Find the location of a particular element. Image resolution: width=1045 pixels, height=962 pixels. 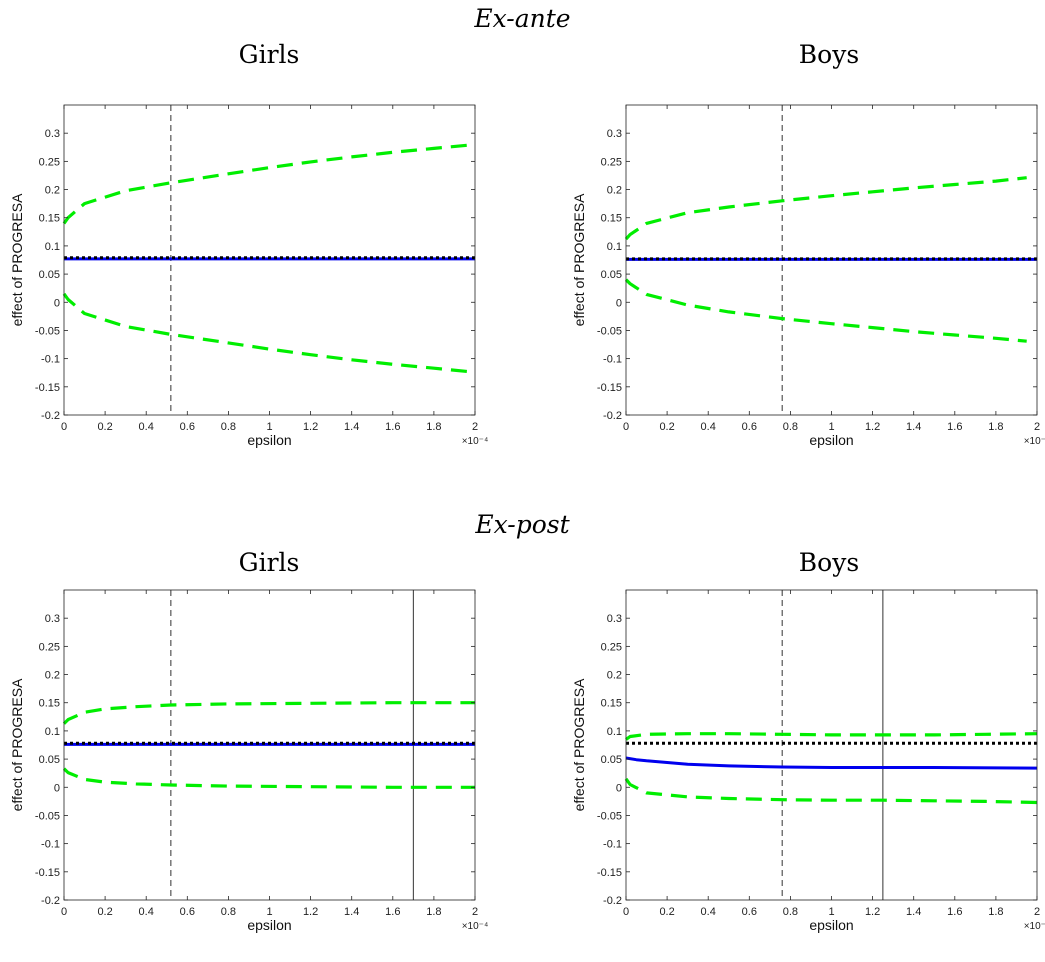

panel-title-ex-post-girls: Girls is located at coordinates (269, 562).